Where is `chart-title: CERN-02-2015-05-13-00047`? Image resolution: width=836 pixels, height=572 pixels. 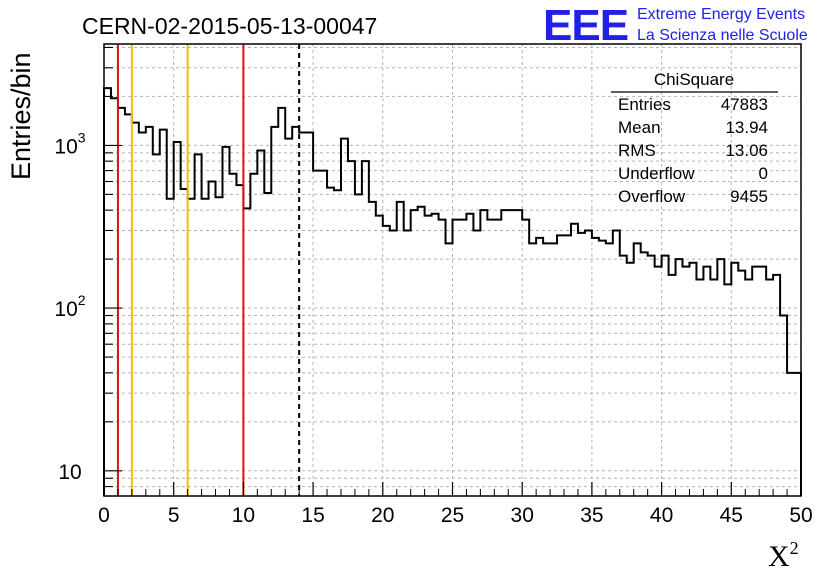
chart-title: CERN-02-2015-05-13-00047 is located at coordinates (229, 26).